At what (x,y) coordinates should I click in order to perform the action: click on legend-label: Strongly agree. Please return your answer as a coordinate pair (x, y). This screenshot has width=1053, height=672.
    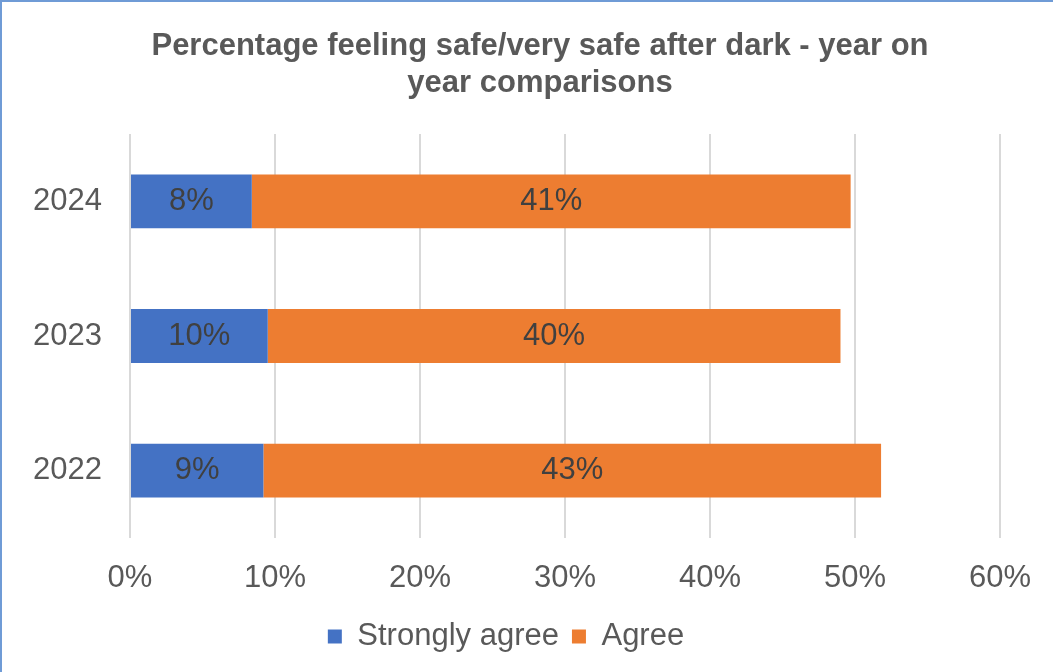
    Looking at the image, I should click on (458, 635).